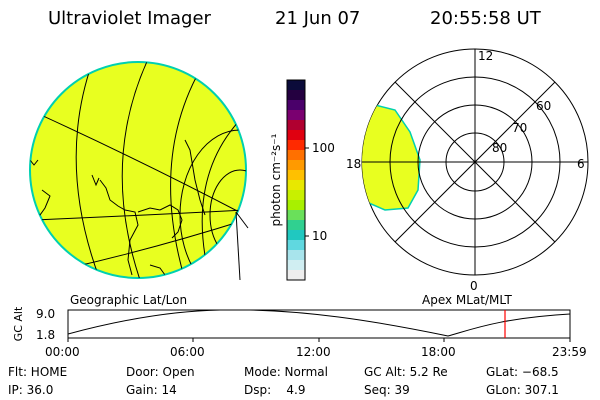 Image resolution: width=600 pixels, height=400 pixels. What do you see at coordinates (467, 300) in the screenshot?
I see `polar-panel-label: Apex MLat/MLT` at bounding box center [467, 300].